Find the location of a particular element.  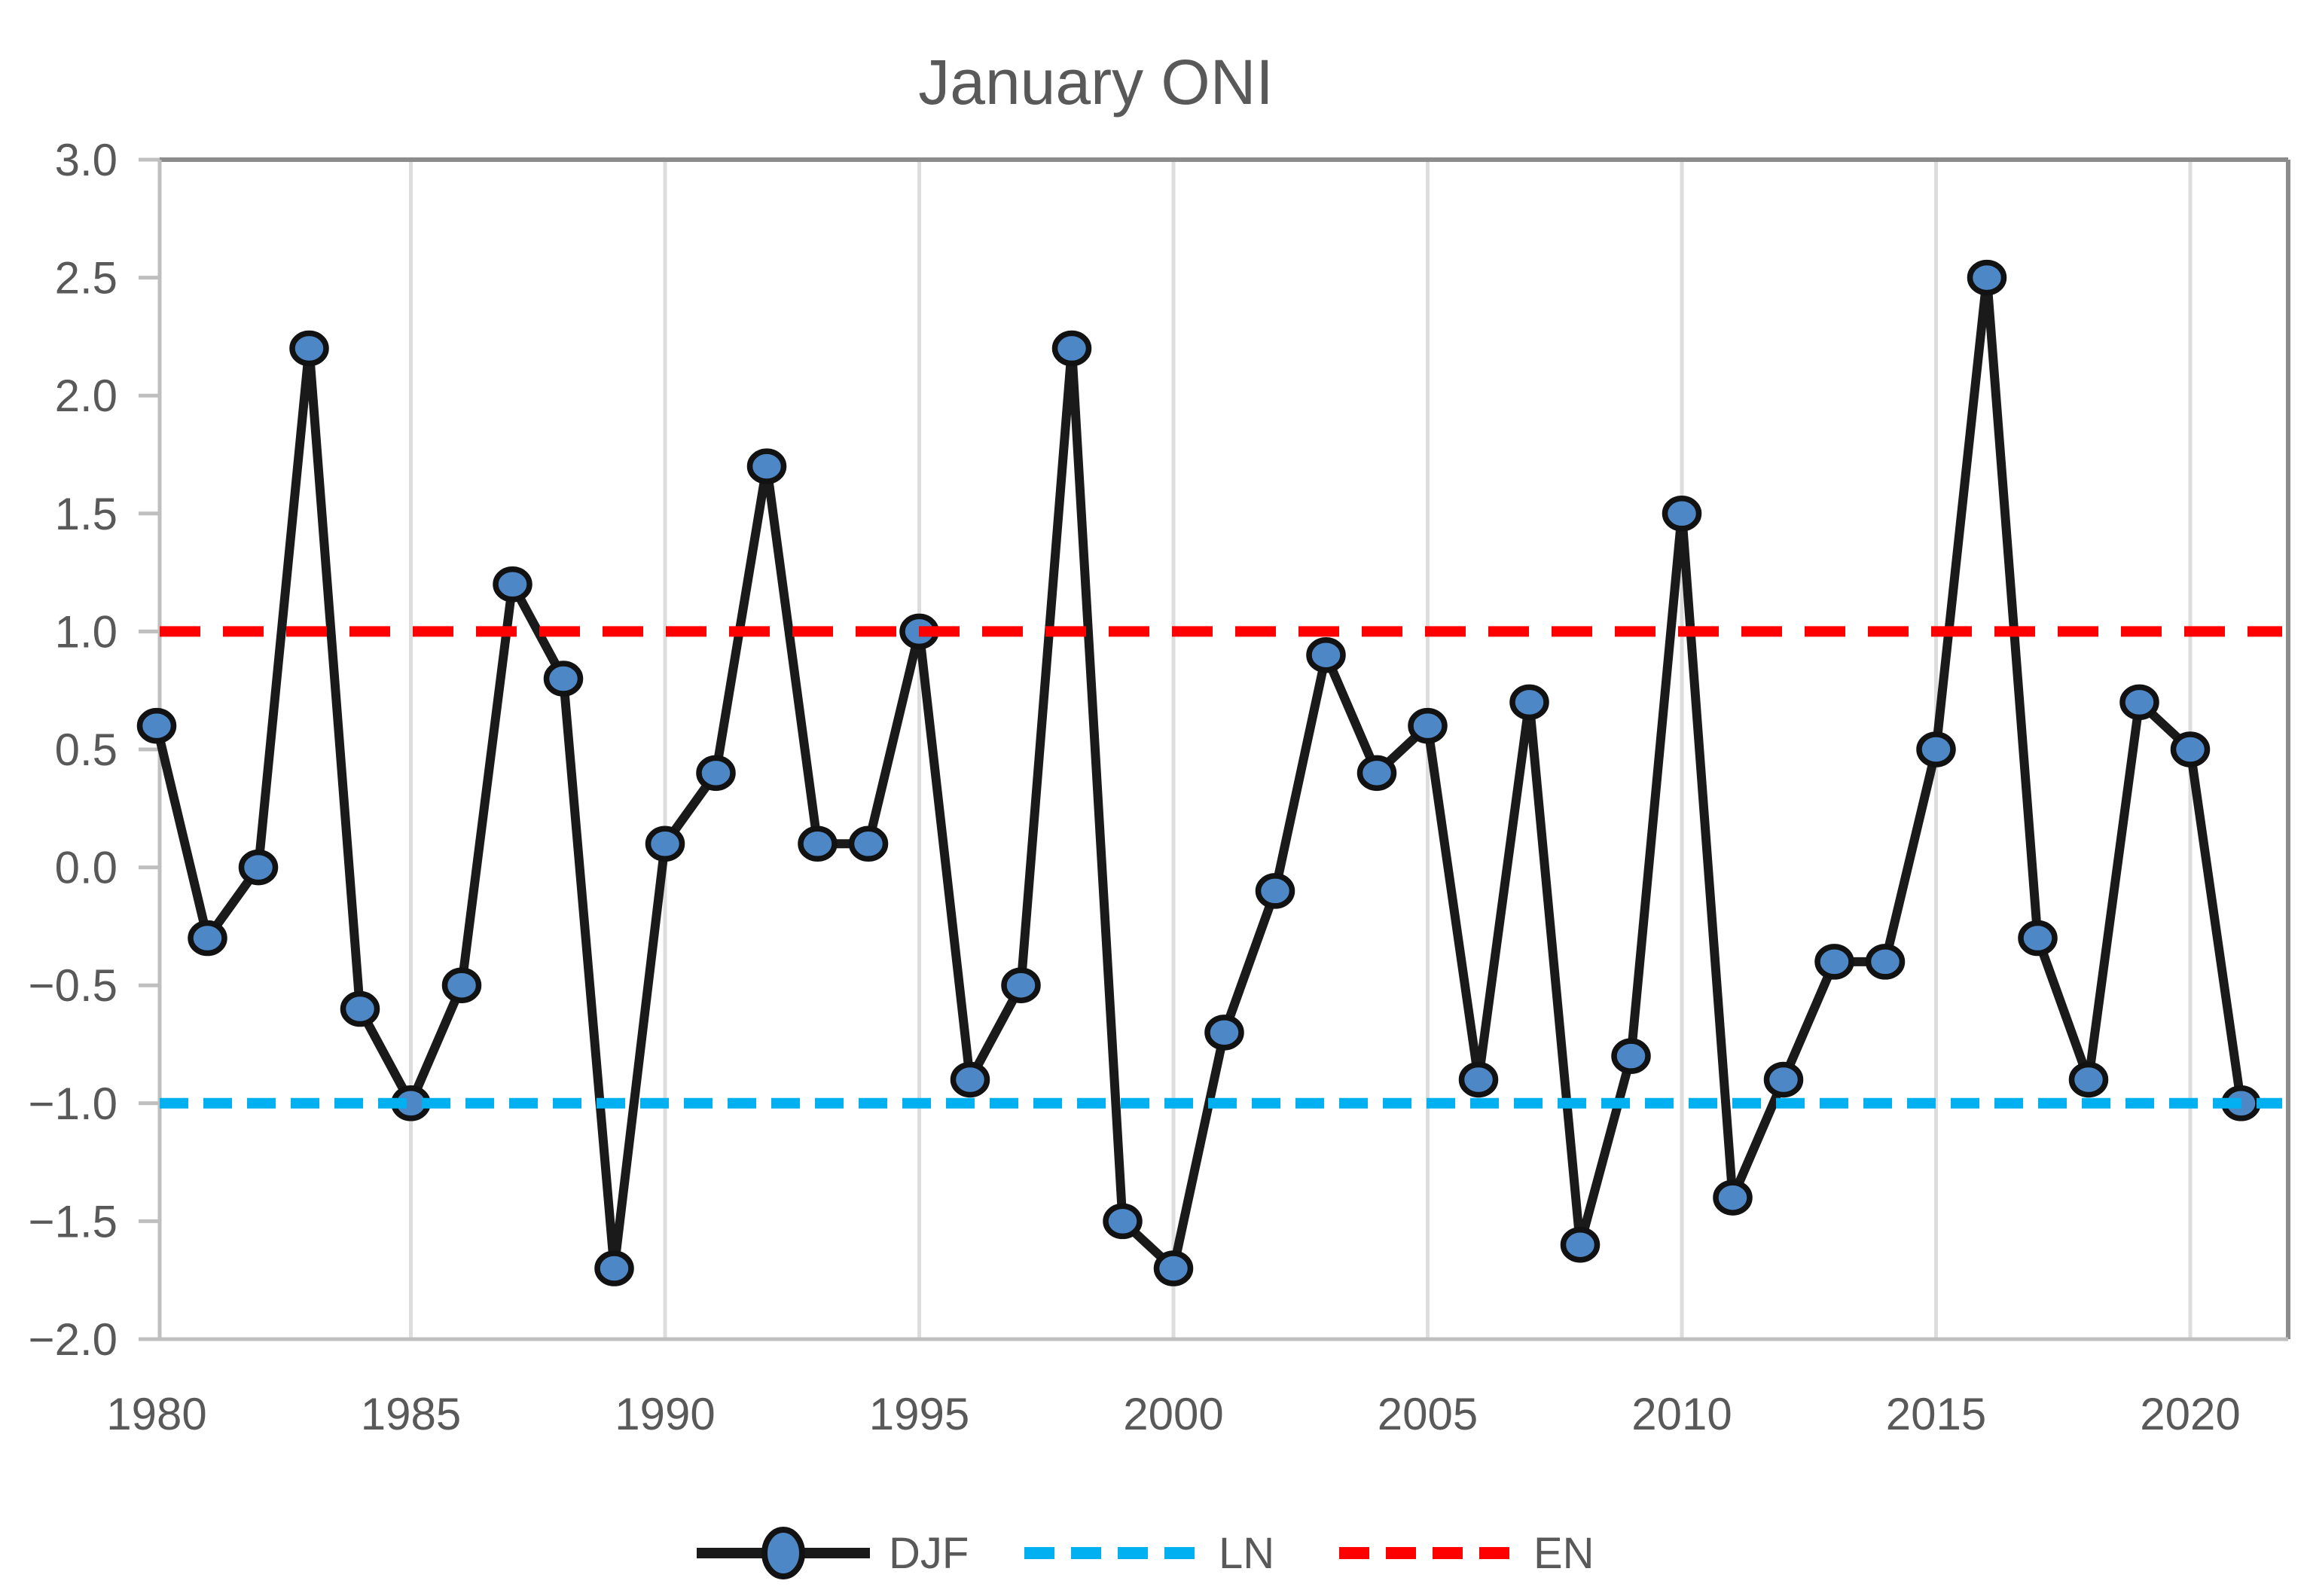

y-tick-label: 2.0 is located at coordinates (86, 396).